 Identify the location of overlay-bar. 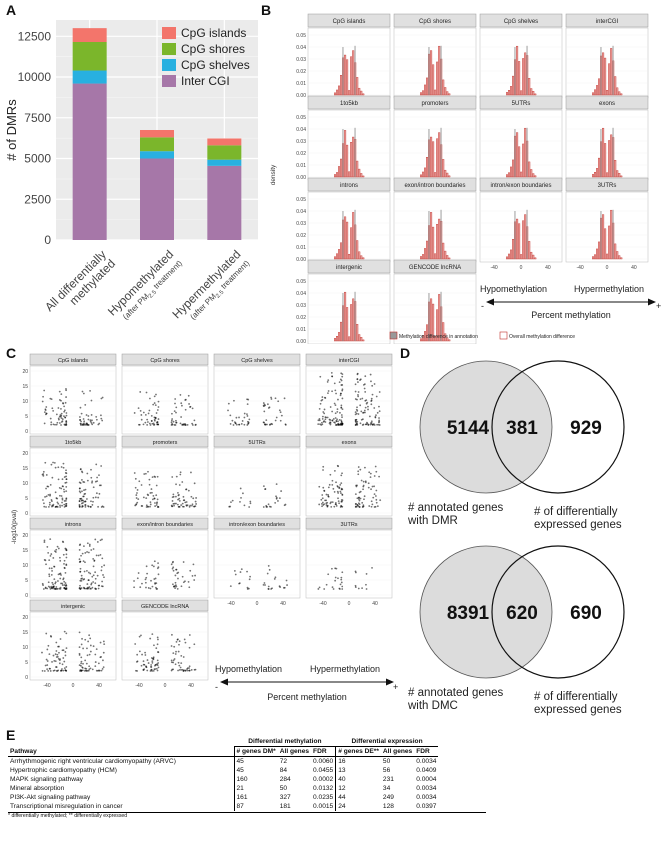
(429, 235).